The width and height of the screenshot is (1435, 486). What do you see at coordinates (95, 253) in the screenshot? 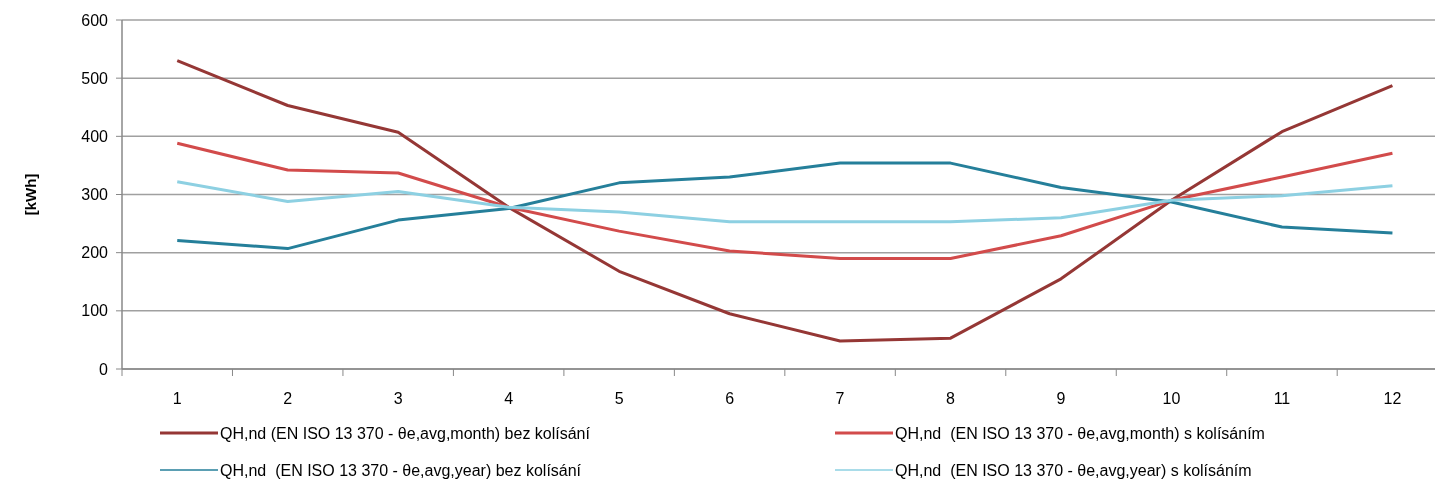
I see `y-tick-label: 200` at bounding box center [95, 253].